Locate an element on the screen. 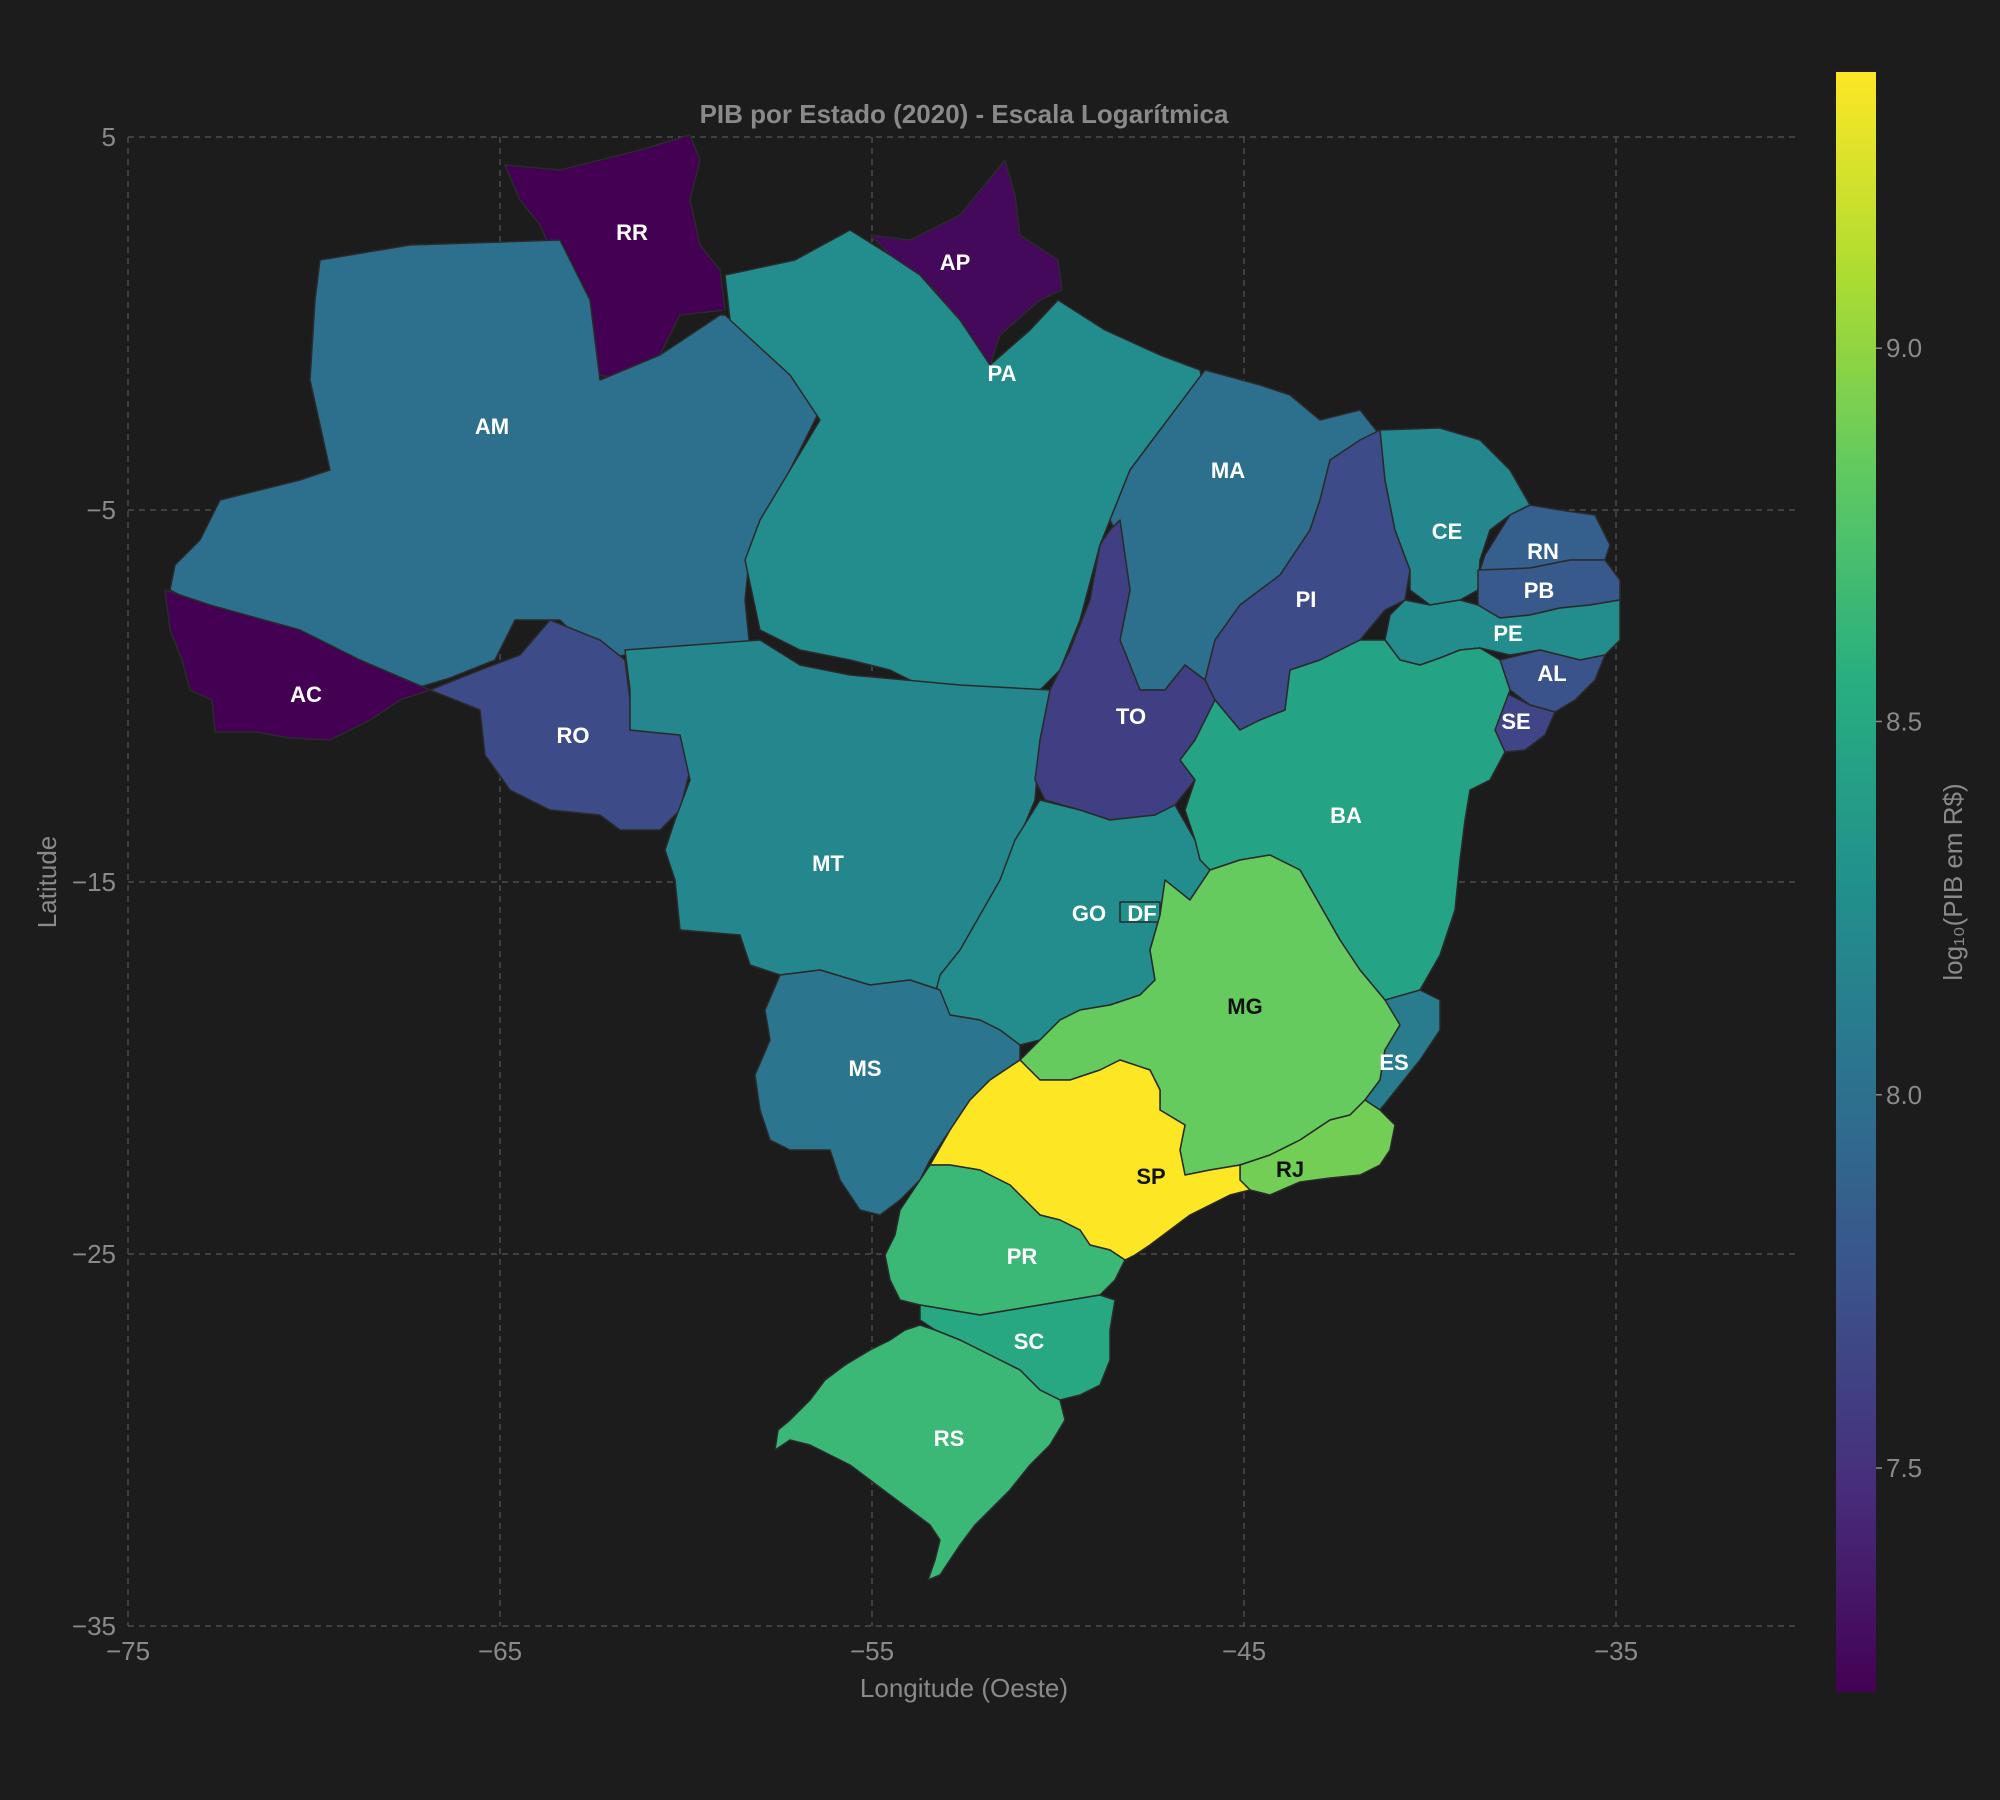  x-axis-label: Longitude (Oeste) is located at coordinates (964, 1688).